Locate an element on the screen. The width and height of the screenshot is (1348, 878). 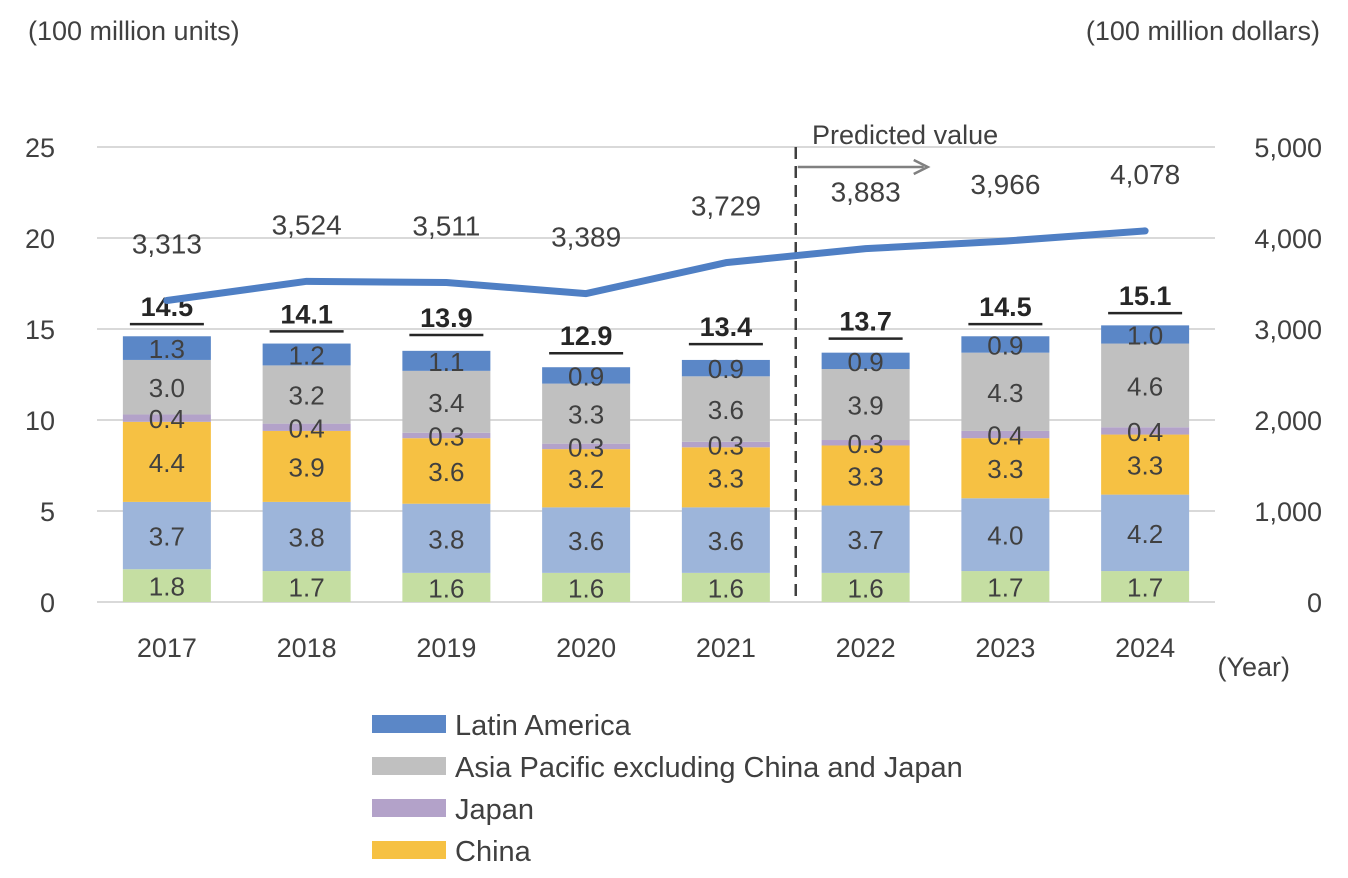
x-tick-label: 2021 is located at coordinates (726, 648).